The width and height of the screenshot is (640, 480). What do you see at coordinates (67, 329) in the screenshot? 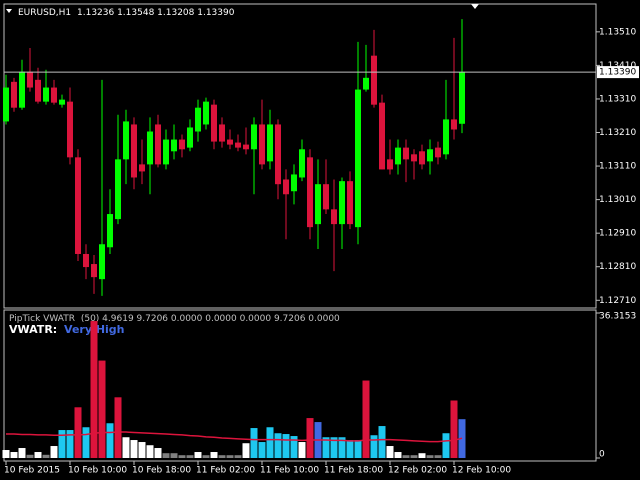
I see `indicator-status: VWATR: Very High` at bounding box center [67, 329].